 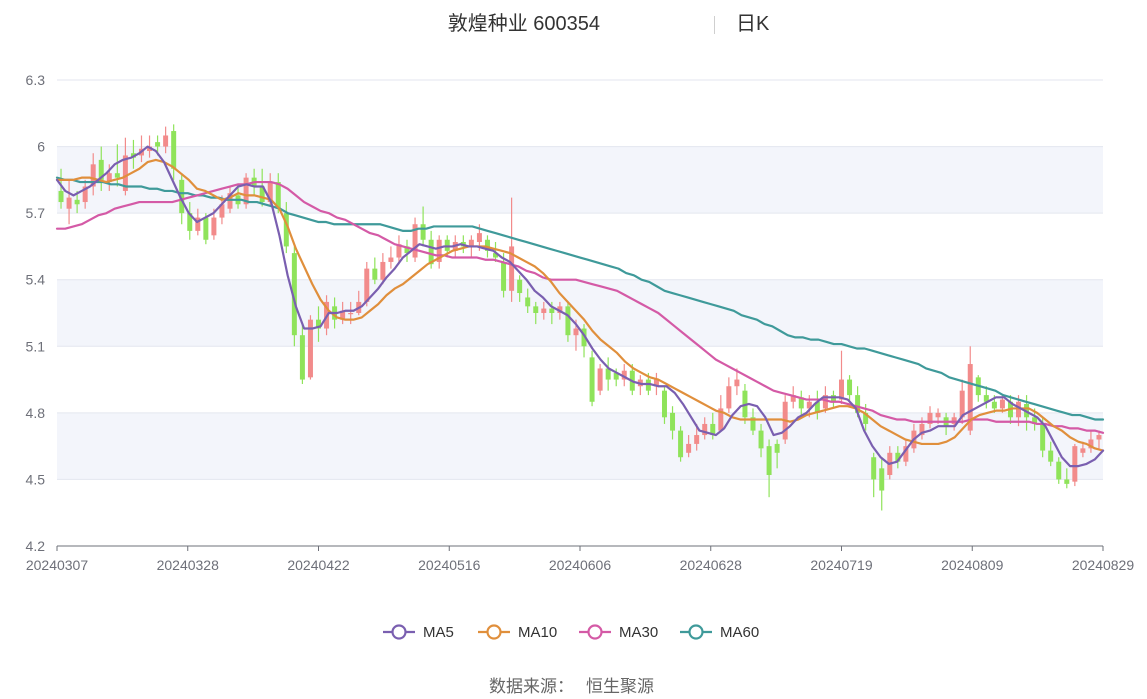 I want to click on x-tick-label: 20240719, so click(x=841, y=565).